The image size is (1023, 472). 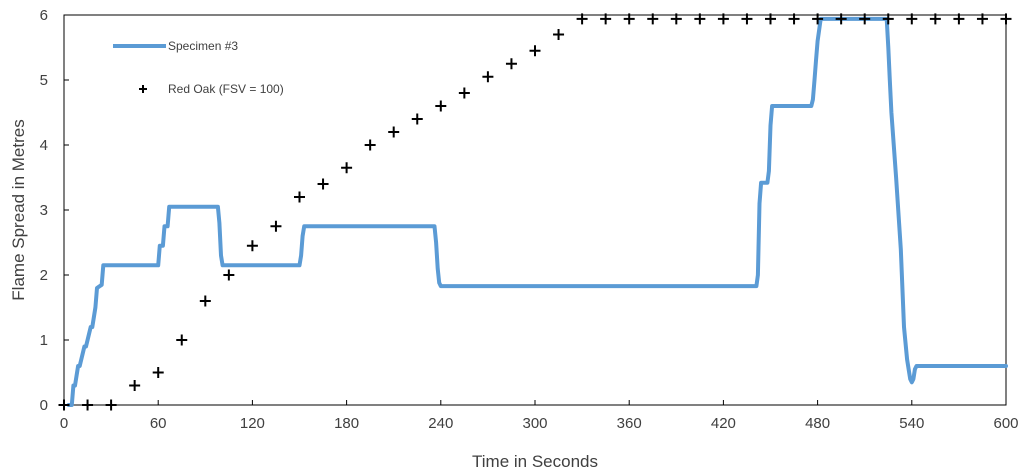 What do you see at coordinates (203, 46) in the screenshot?
I see `legend-label-specimen: Specimen #3` at bounding box center [203, 46].